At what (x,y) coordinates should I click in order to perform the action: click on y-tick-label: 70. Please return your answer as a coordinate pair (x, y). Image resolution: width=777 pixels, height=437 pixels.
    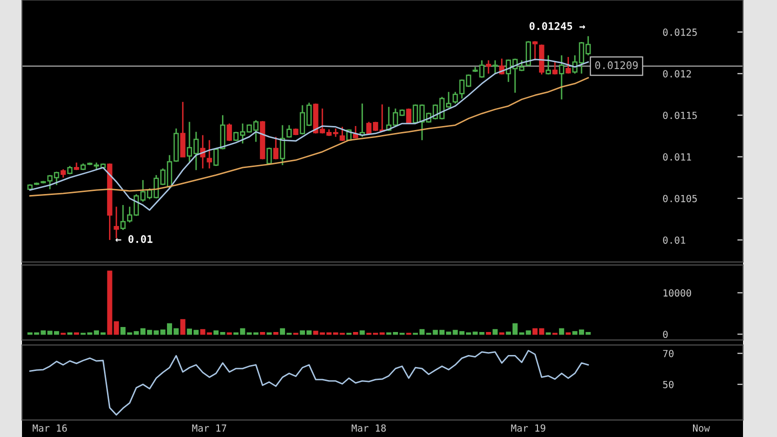
    Looking at the image, I should click on (668, 354).